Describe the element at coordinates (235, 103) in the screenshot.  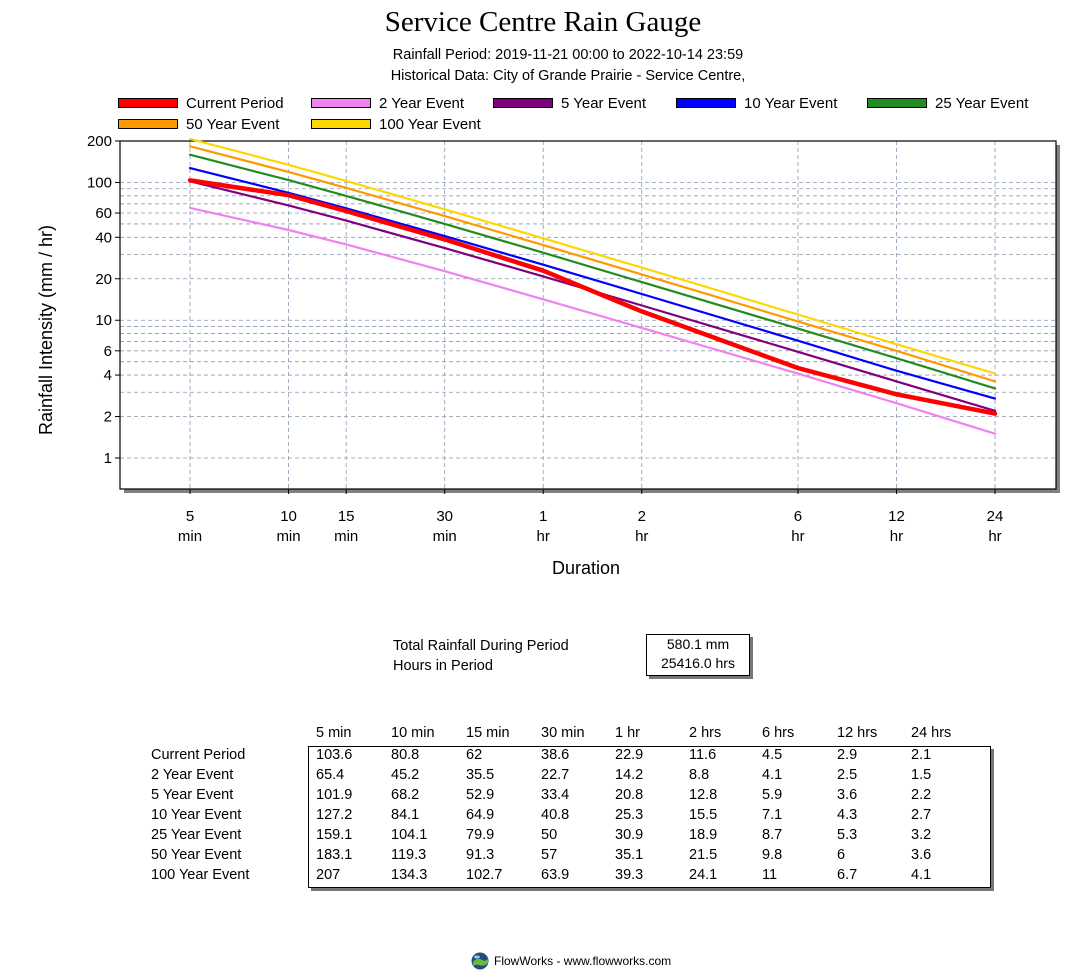
I see `legend-label: Current Period` at that location.